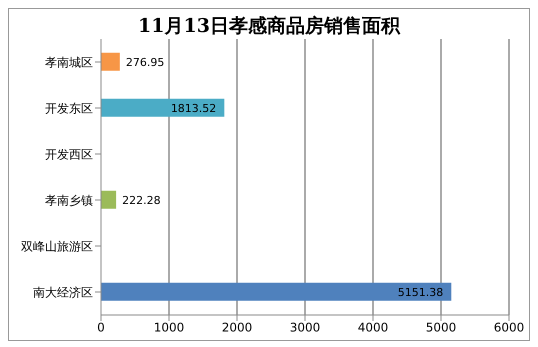 This screenshot has width=538, height=347. Describe the element at coordinates (63, 292) in the screenshot. I see `y-tick-label: 南大经济区` at that location.